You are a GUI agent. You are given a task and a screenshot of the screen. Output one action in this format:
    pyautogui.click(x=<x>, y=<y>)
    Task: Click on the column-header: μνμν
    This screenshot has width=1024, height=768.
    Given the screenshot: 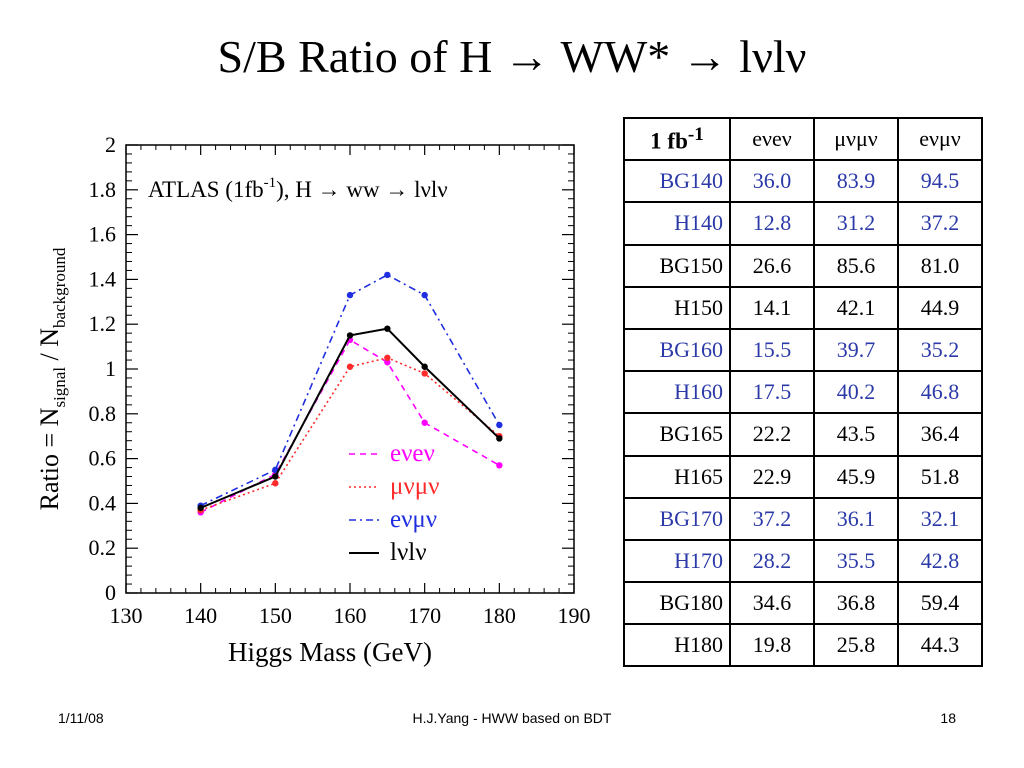 What is the action you would take?
    pyautogui.click(x=856, y=139)
    